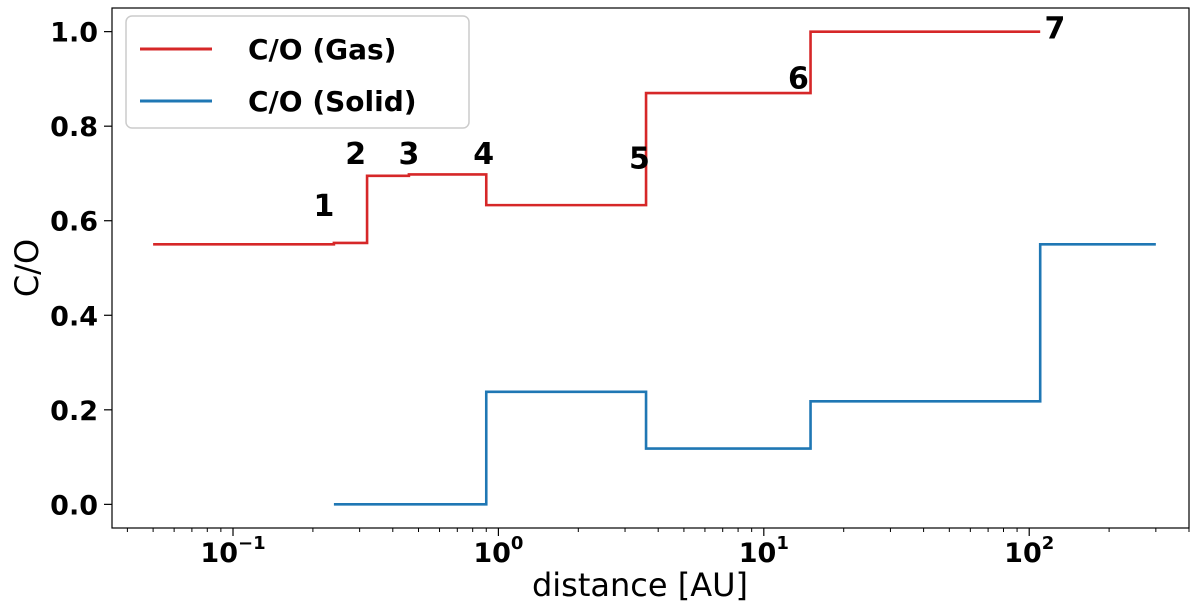 Image resolution: width=1200 pixels, height=608 pixels. What do you see at coordinates (782, 543) in the screenshot?
I see `x-tick-exponent: 1` at bounding box center [782, 543].